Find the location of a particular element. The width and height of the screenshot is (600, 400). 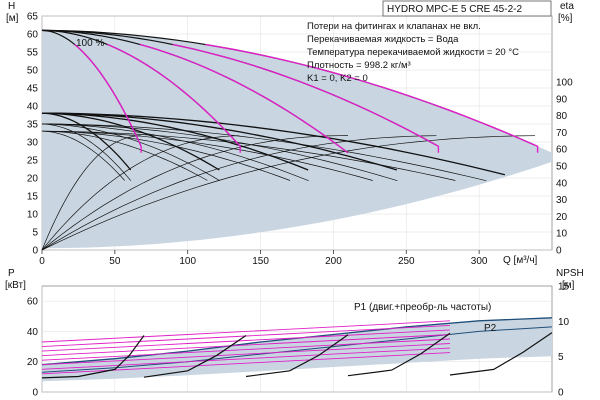

legend-p1: P1 (двиг.+преобр-ль частоты) is located at coordinates (422, 307).